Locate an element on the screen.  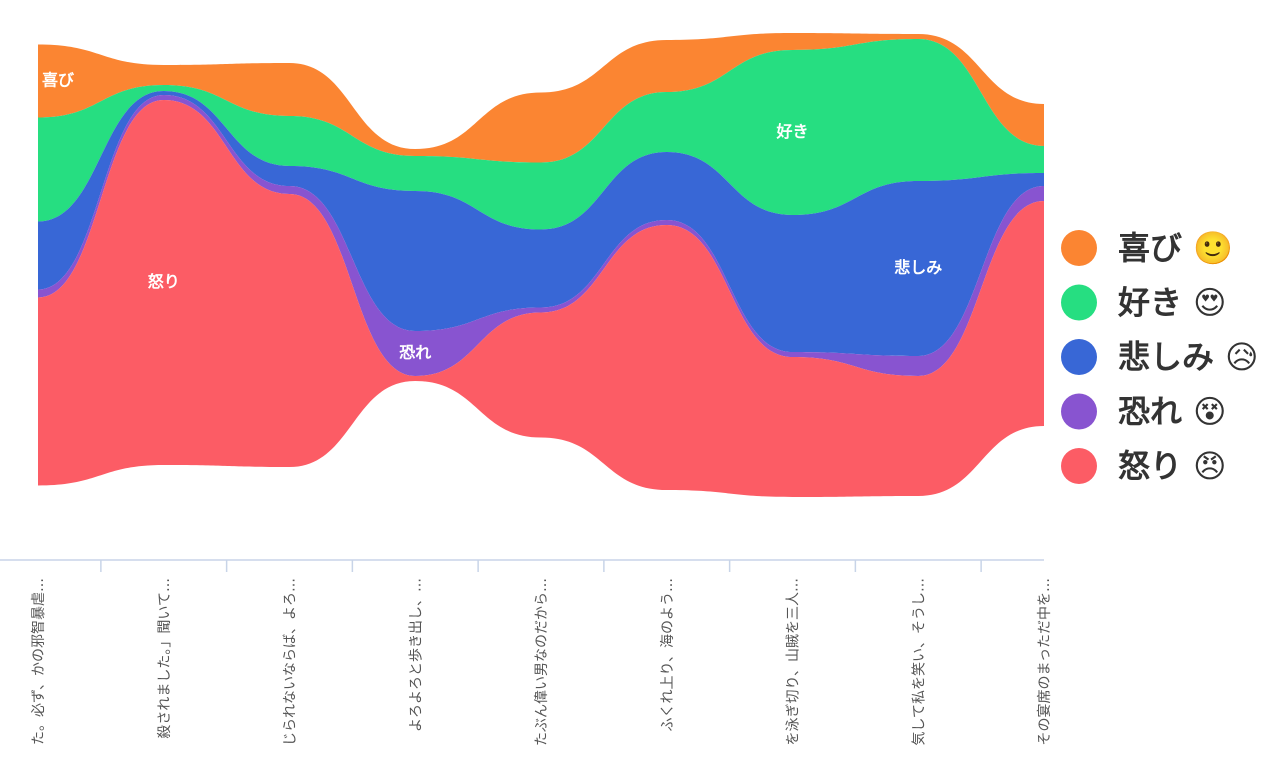
legend-icon: 😍 is located at coordinates (1209, 303).